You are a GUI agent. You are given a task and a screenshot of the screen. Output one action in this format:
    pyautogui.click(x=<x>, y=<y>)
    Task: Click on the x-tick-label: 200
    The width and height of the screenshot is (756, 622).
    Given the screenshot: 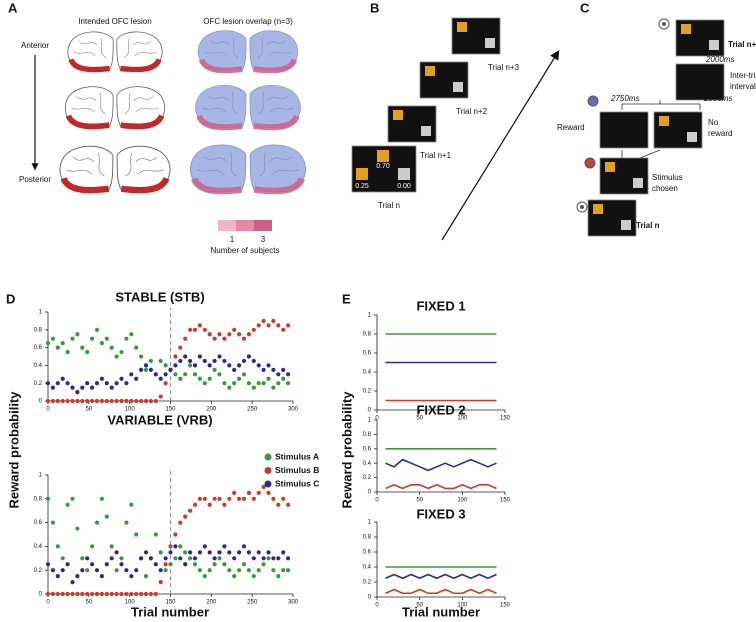 What is the action you would take?
    pyautogui.click(x=211, y=603)
    